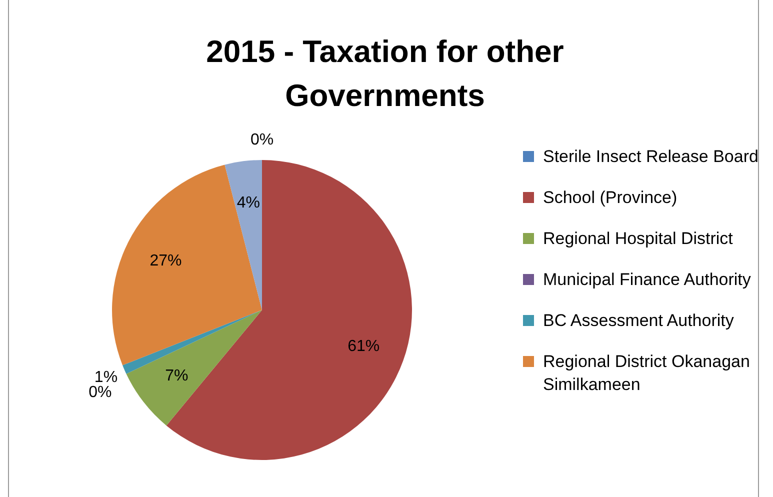  I want to click on data-label: 1%, so click(106, 377).